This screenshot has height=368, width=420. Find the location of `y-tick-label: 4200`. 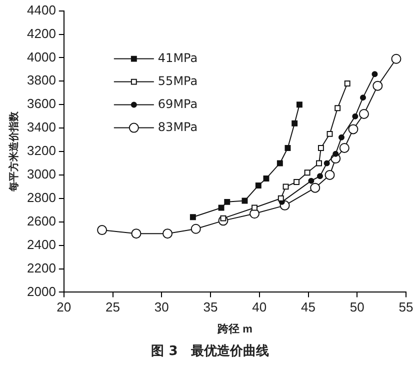

y-tick-label: 4200 is located at coordinates (41, 33).